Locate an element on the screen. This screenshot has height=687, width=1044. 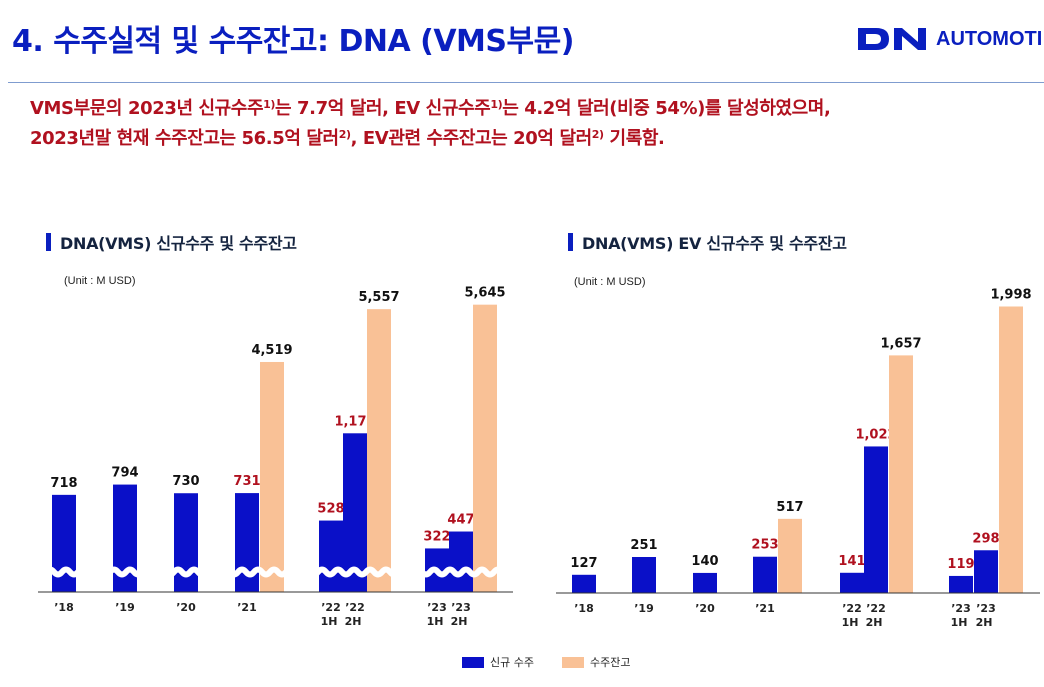
data-label-new-orders: 1,022 is located at coordinates (875, 434).